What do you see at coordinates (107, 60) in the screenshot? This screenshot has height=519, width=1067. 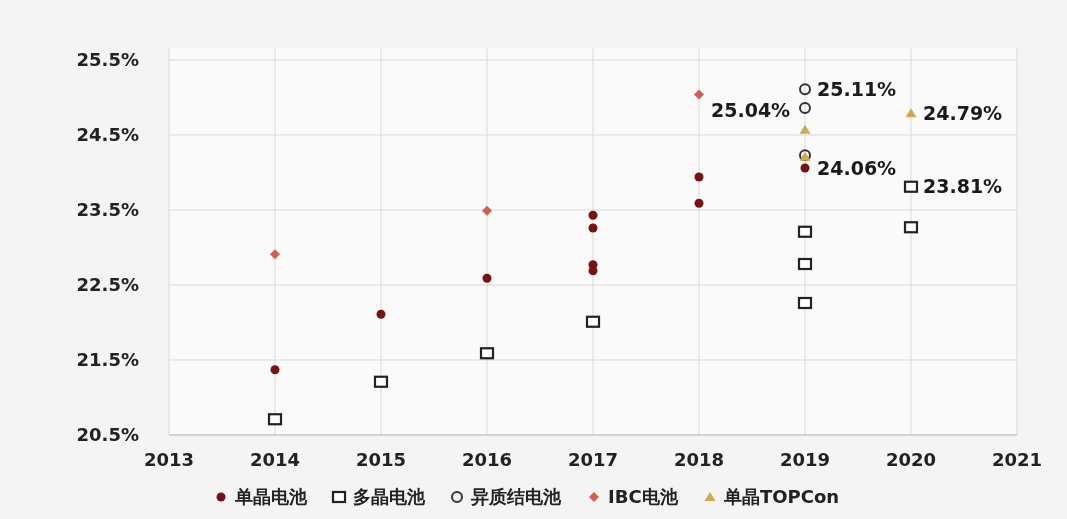 I see `y-tick-label: 25.5%` at bounding box center [107, 60].